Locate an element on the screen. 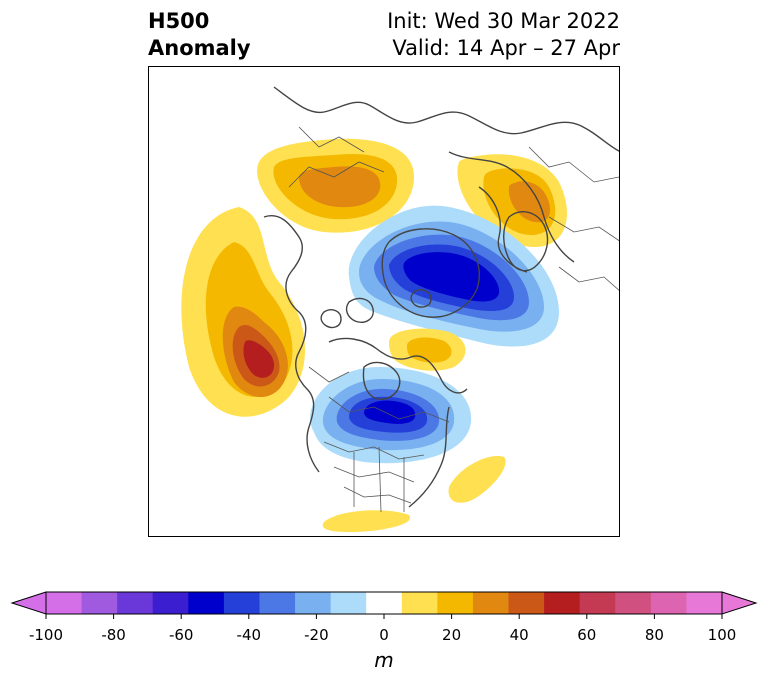 This screenshot has width=768, height=686. colorbar-tick-label: -80 is located at coordinates (113, 635).